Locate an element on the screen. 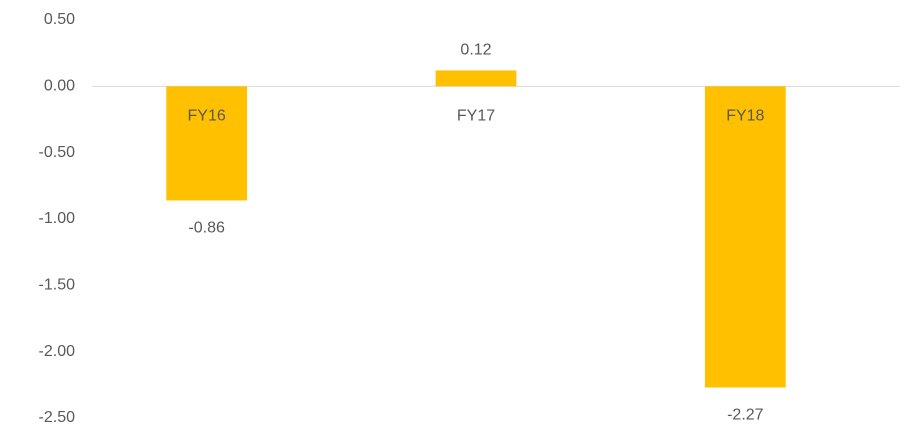 This screenshot has width=918, height=432. y-tick-label: 0.00 is located at coordinates (59, 86).